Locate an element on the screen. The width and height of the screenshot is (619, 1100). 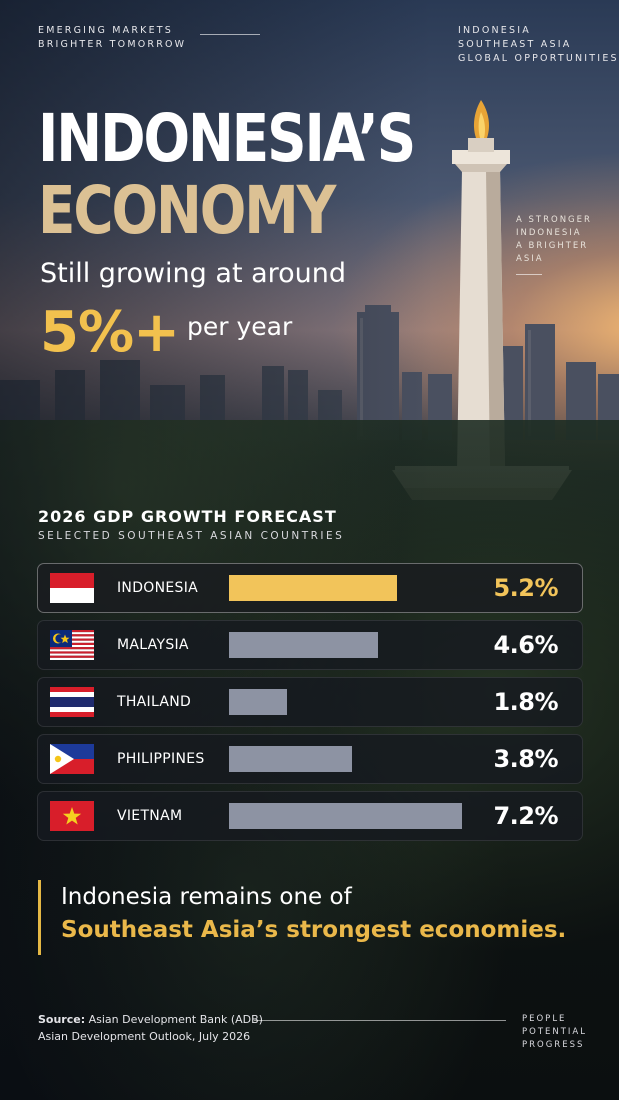
malaysia-flag-icon is located at coordinates (72, 645).